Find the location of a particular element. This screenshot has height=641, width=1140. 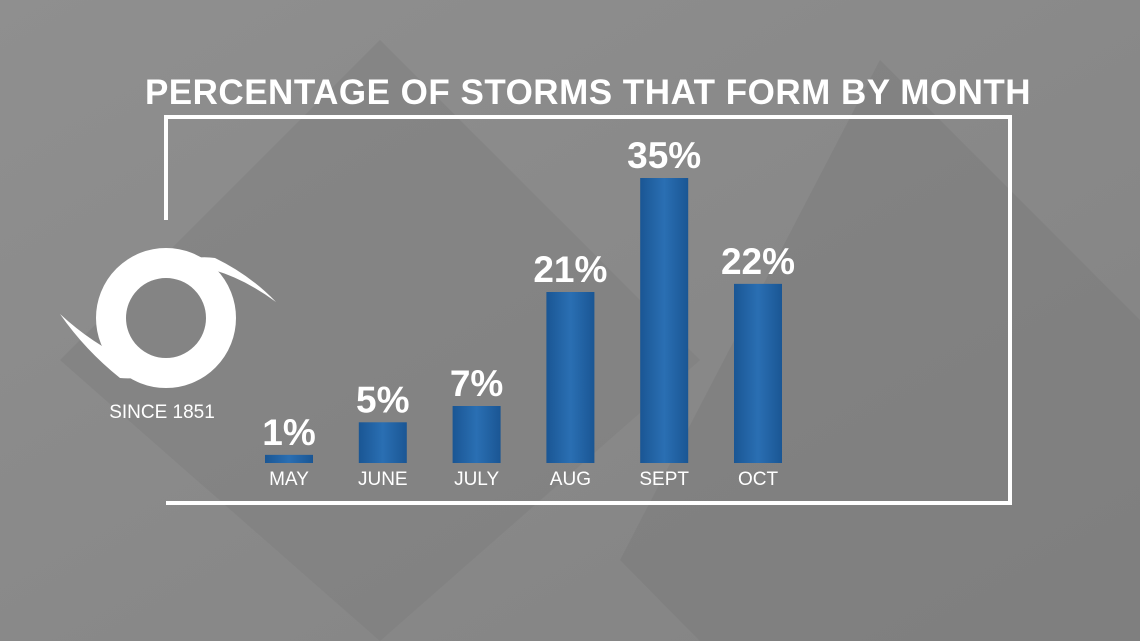

x-tick-label: MAY is located at coordinates (289, 479).